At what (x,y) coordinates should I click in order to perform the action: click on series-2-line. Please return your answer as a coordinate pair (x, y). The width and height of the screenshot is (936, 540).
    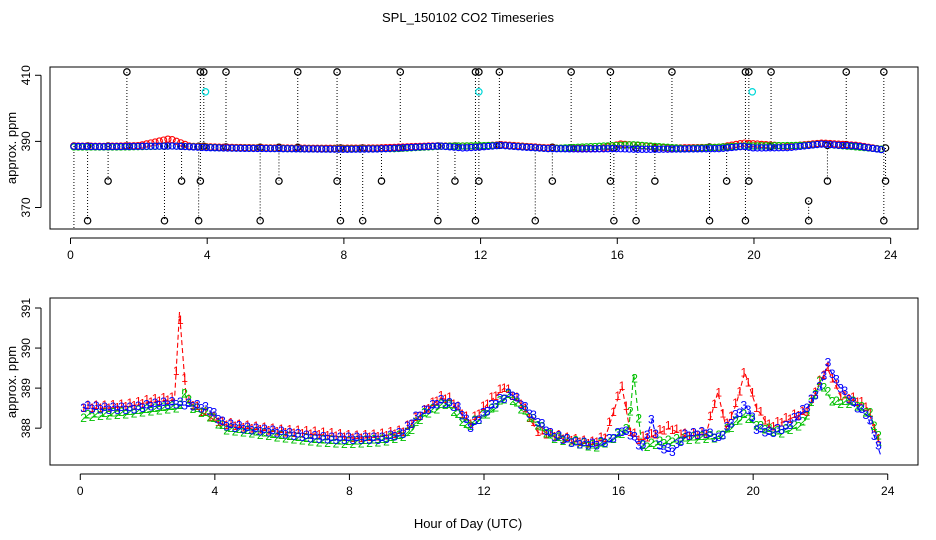
    Looking at the image, I should click on (482, 411).